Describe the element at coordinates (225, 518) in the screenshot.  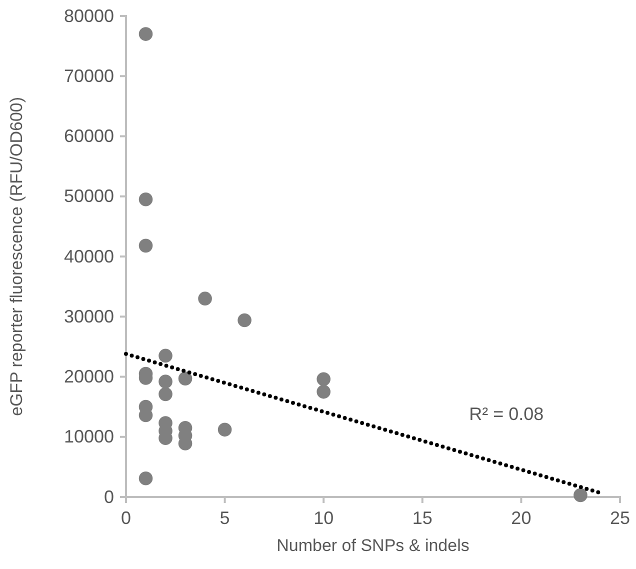
I see `x-tick-label: 5` at that location.